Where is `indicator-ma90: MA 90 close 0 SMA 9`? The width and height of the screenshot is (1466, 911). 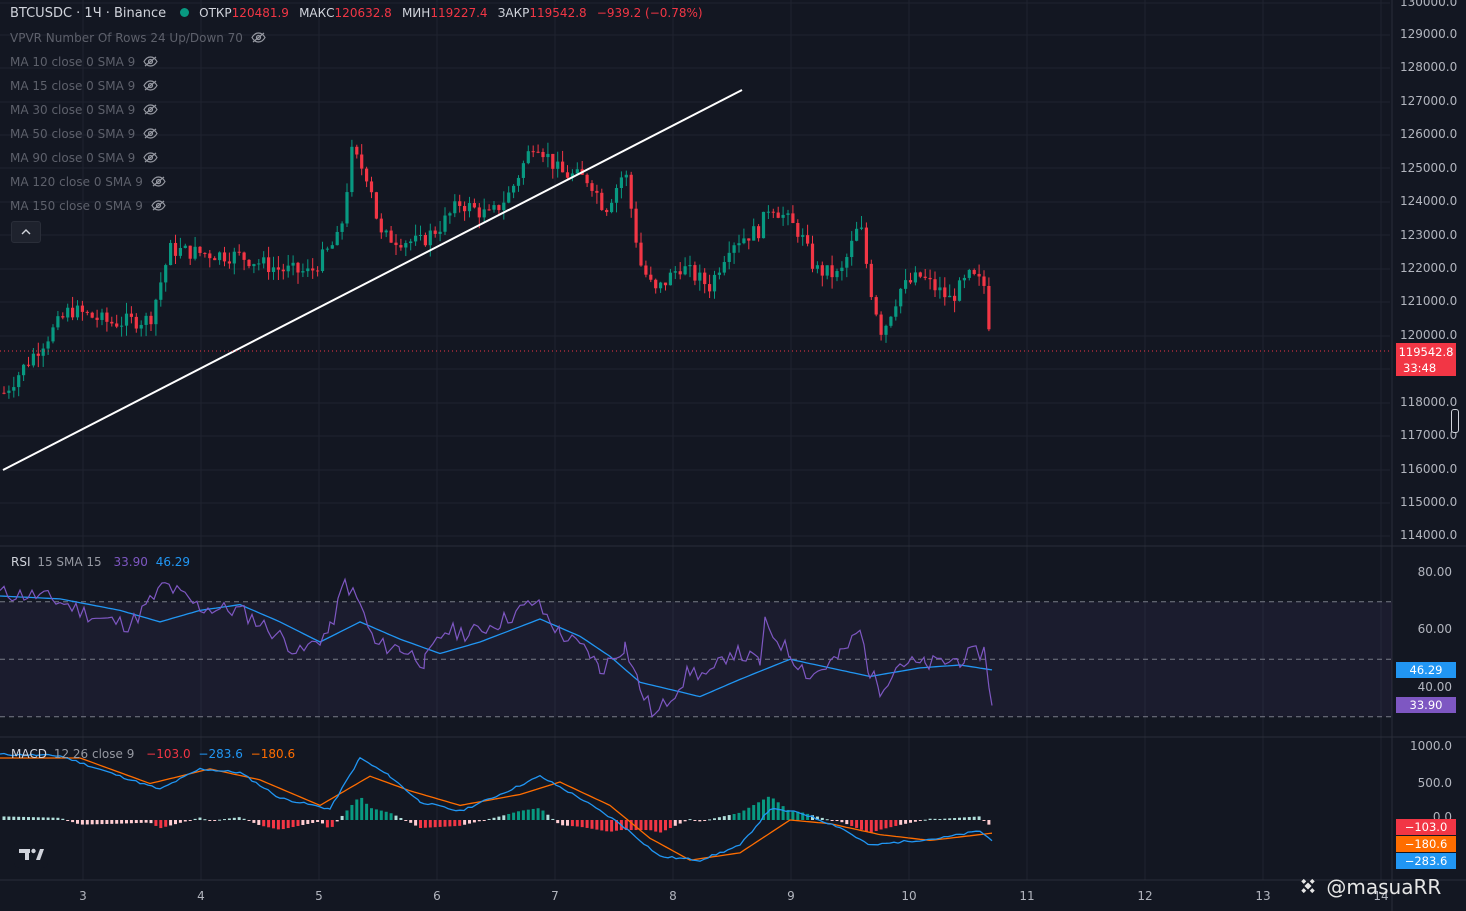
indicator-ma90: MA 90 close 0 SMA 9 is located at coordinates (84, 158).